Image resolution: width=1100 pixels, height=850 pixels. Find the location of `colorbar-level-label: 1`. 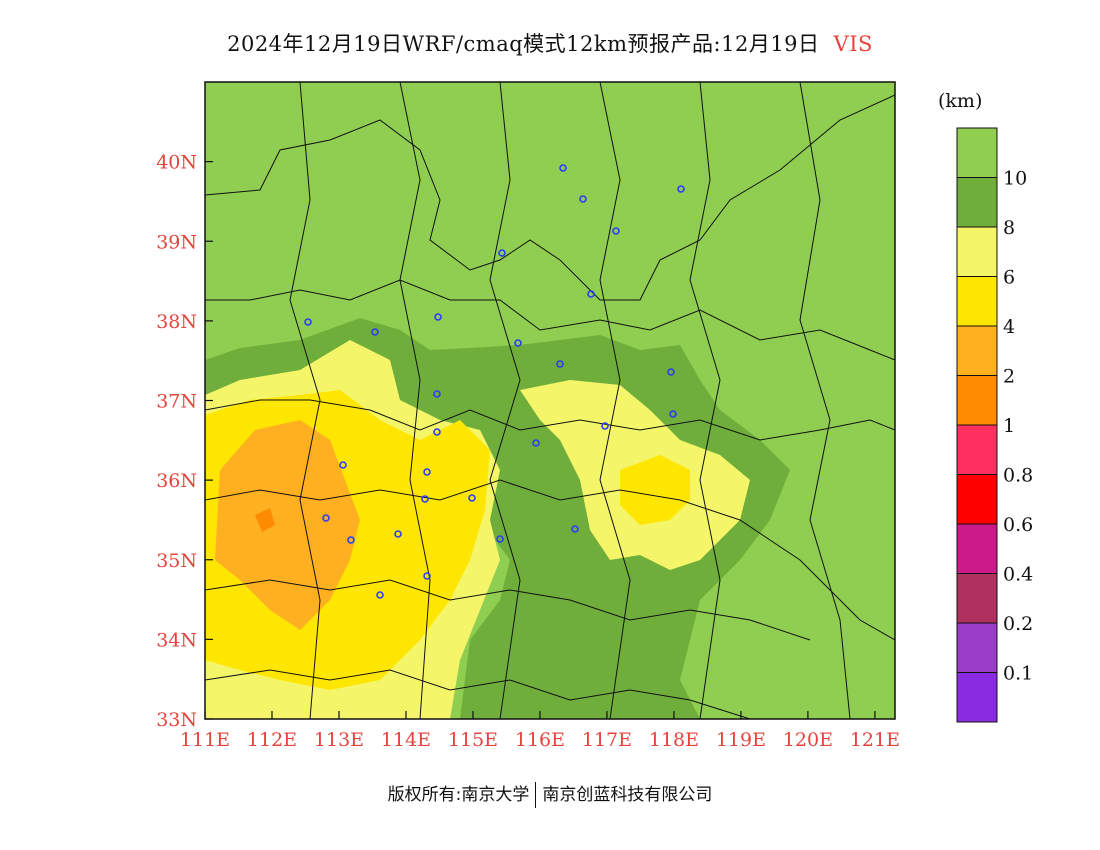

colorbar-level-label: 1 is located at coordinates (1009, 426).